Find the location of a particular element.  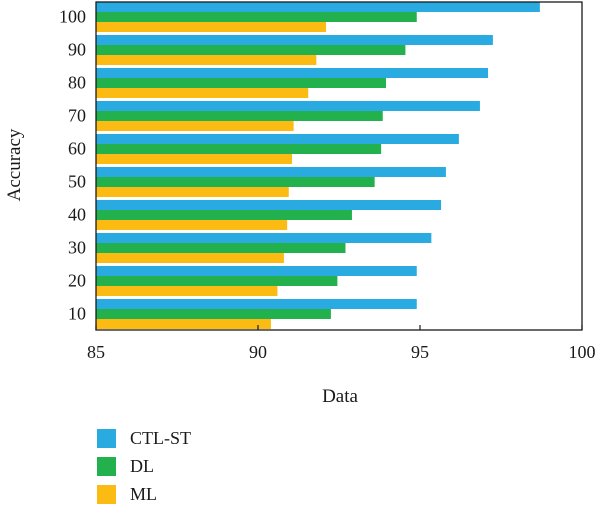

legend-item: CTL-ST is located at coordinates (144, 438).